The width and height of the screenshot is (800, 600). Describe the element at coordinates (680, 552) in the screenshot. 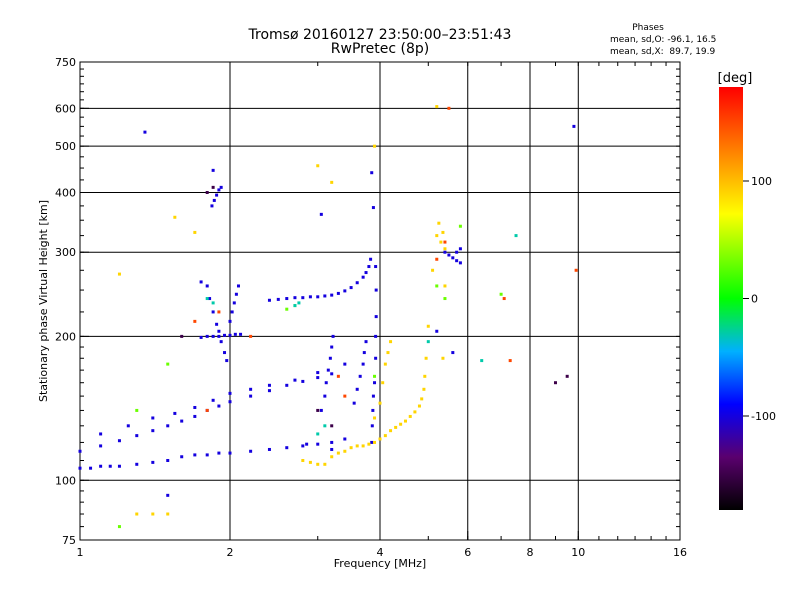

I see `x-tick-label: 16` at that location.